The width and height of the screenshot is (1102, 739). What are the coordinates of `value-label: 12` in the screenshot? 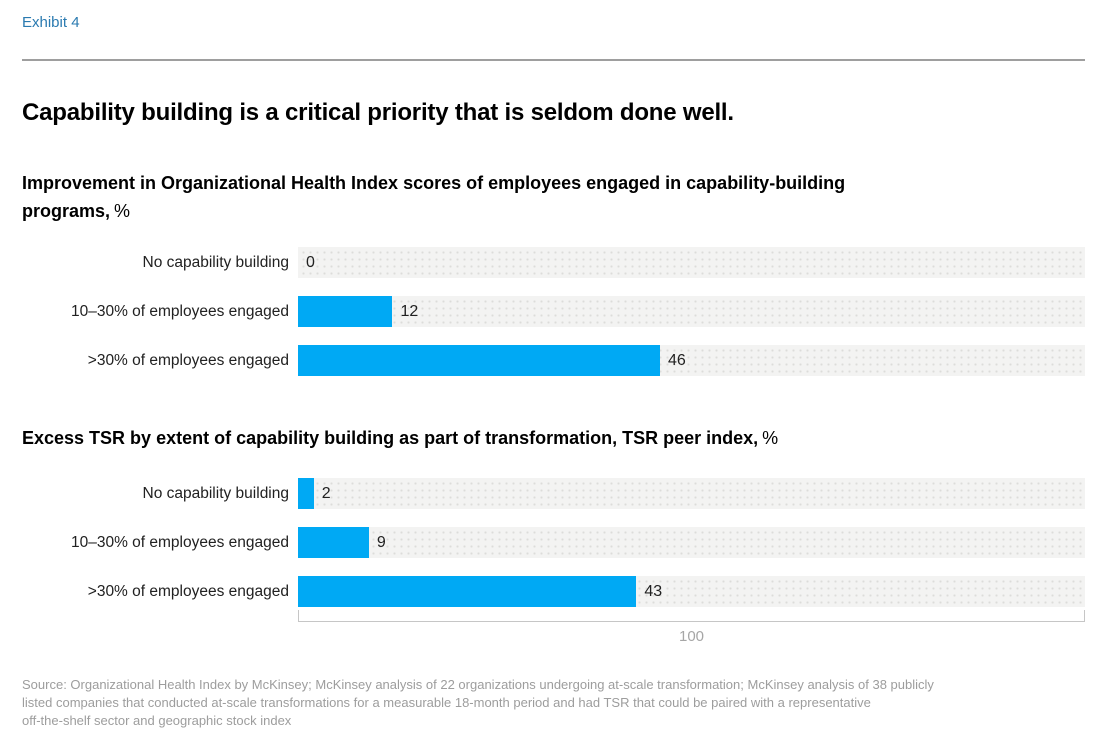 It's located at (409, 311).